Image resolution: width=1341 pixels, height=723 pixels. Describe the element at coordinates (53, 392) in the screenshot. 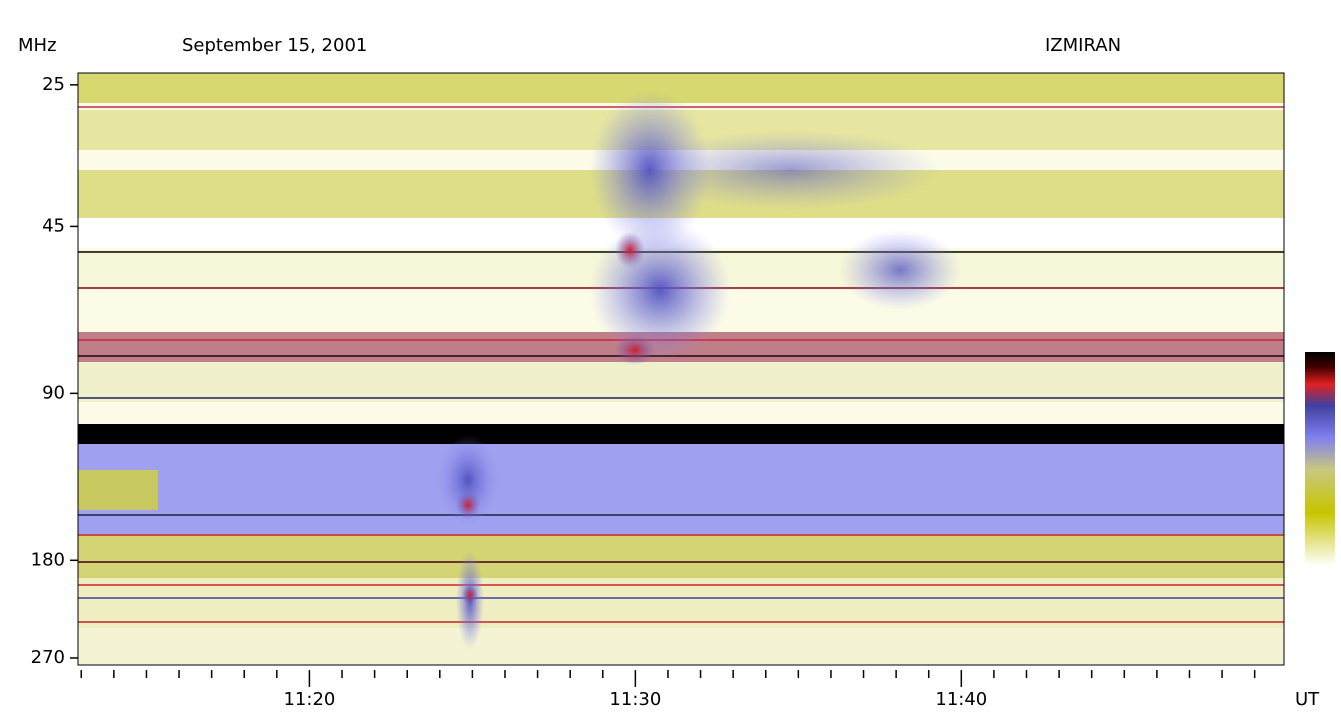

I see `y-tick-label: 90` at that location.